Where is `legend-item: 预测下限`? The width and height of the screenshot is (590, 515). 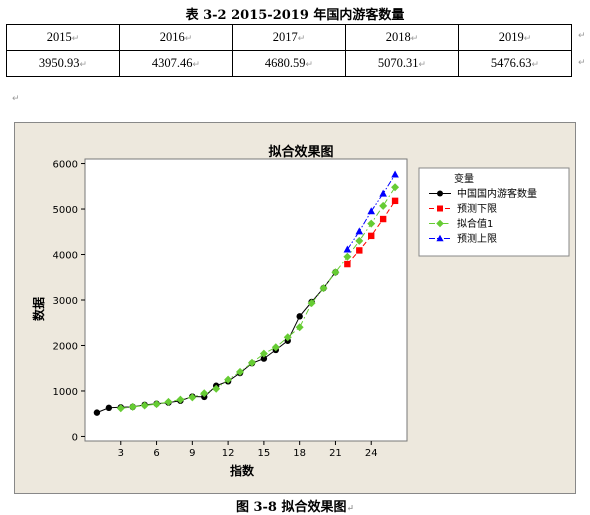
legend-item: 预测下限 is located at coordinates (463, 208).